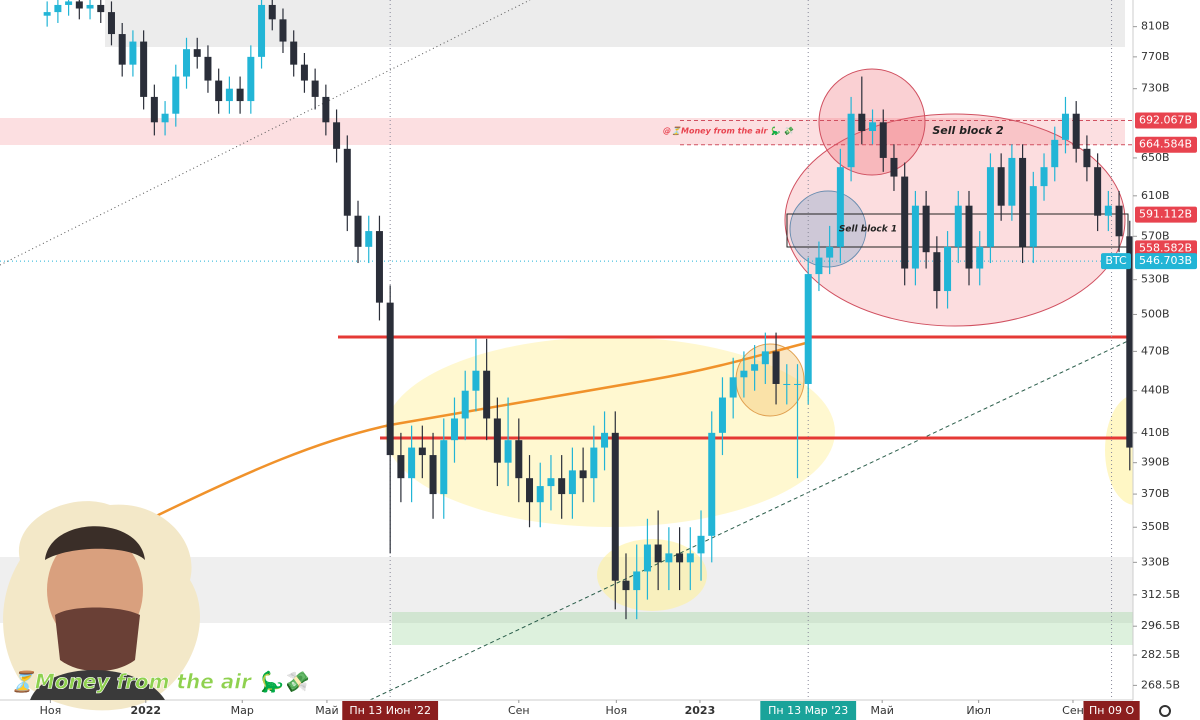  I want to click on x-tick-label: Пн 09 О, so click(1111, 710).